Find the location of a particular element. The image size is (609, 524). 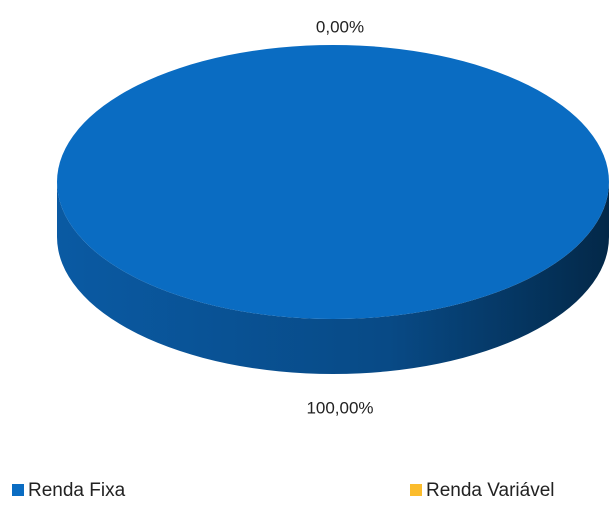

legend-label: Renda Fixa is located at coordinates (77, 490).